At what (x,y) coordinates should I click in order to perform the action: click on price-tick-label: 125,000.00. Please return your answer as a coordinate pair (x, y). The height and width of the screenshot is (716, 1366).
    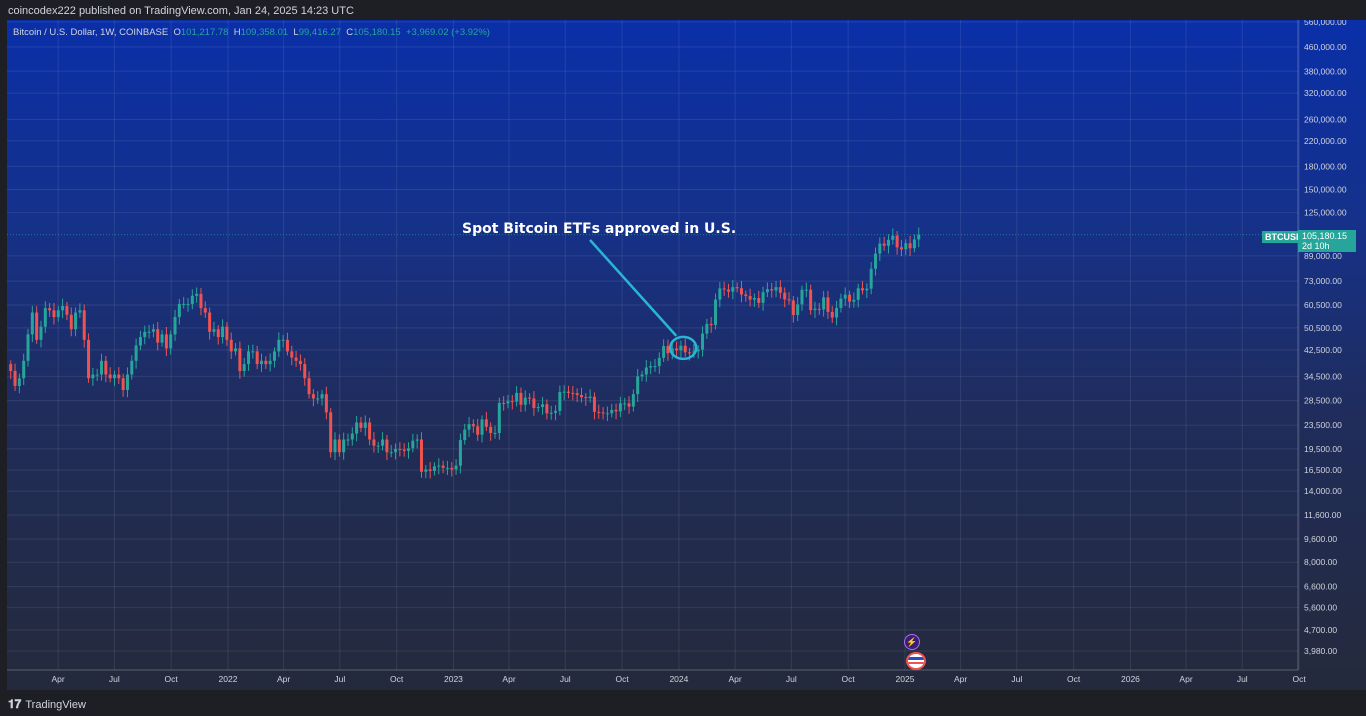
    Looking at the image, I should click on (1325, 213).